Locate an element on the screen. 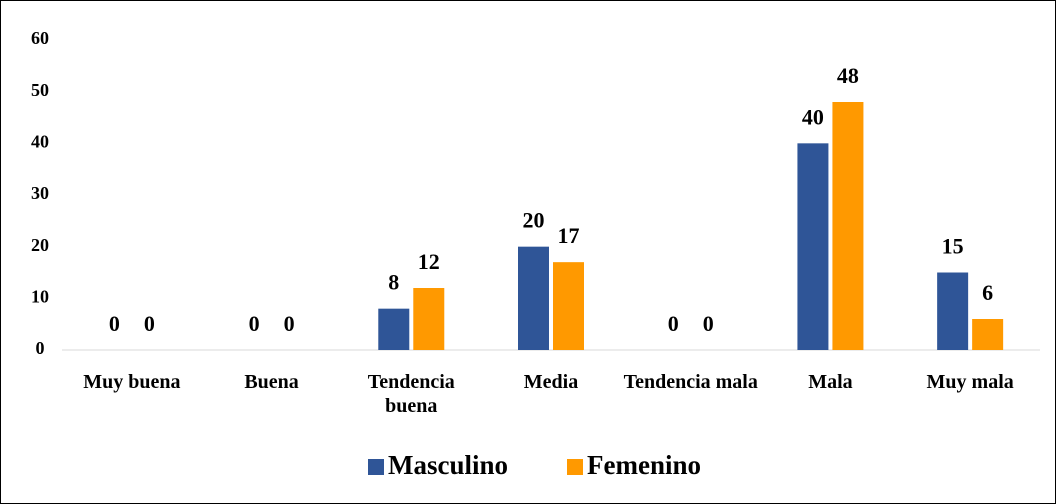  y-tick-label: 60 is located at coordinates (40, 38).